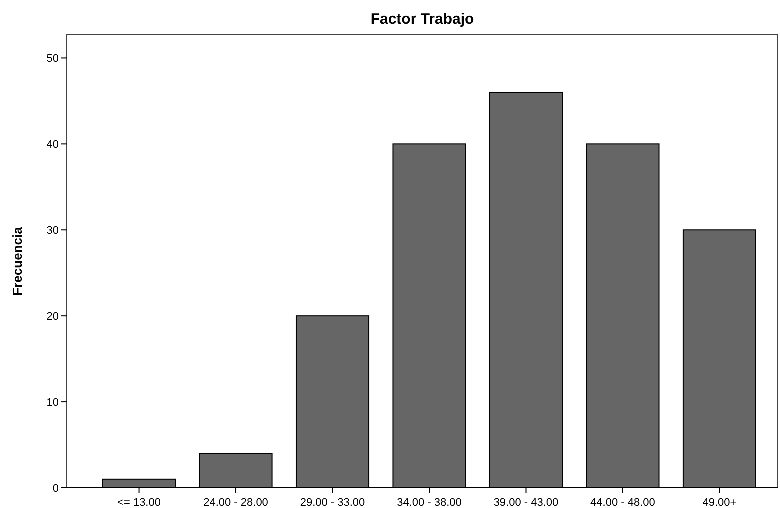 The width and height of the screenshot is (780, 508). Describe the element at coordinates (52, 316) in the screenshot. I see `y-tick-label: 20` at that location.